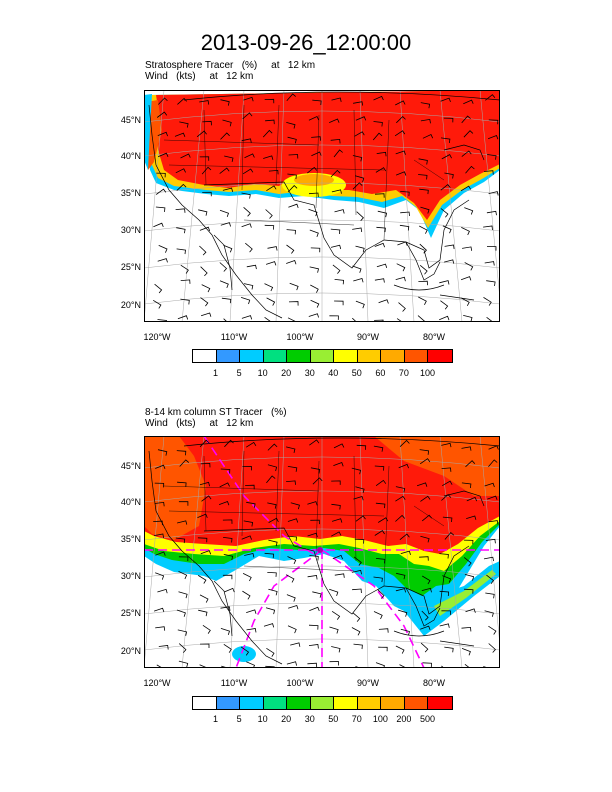  I want to click on panel2-title-line2: Wind (kts) at 12 km, so click(199, 423).